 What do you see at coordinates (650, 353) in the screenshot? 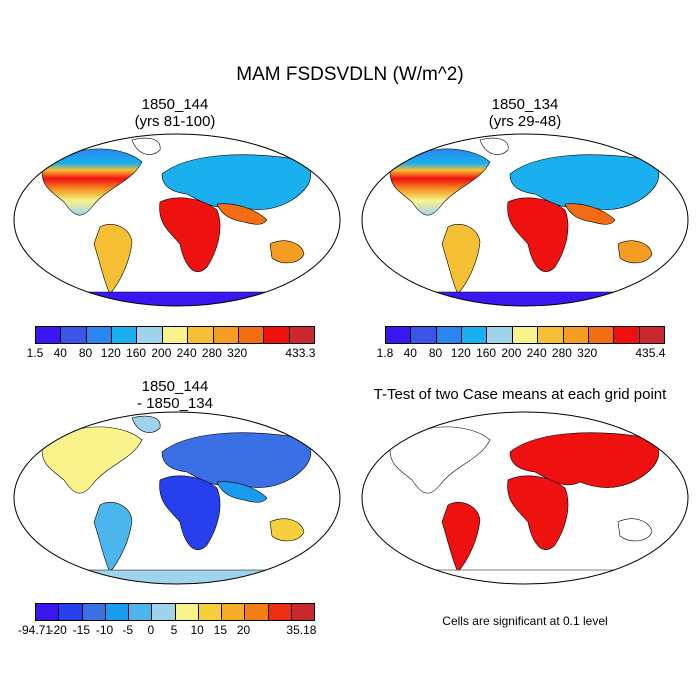
I see `colorbar-tick-label: 435.4` at bounding box center [650, 353].